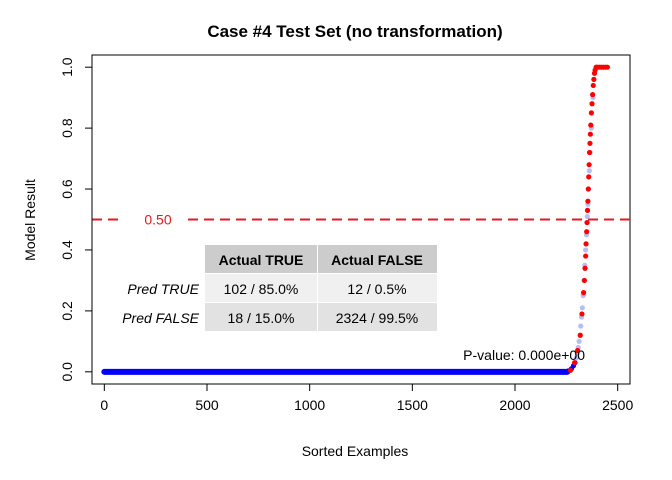 This screenshot has width=672, height=480. What do you see at coordinates (355, 451) in the screenshot?
I see `x-axis-label: Sorted Examples` at bounding box center [355, 451].